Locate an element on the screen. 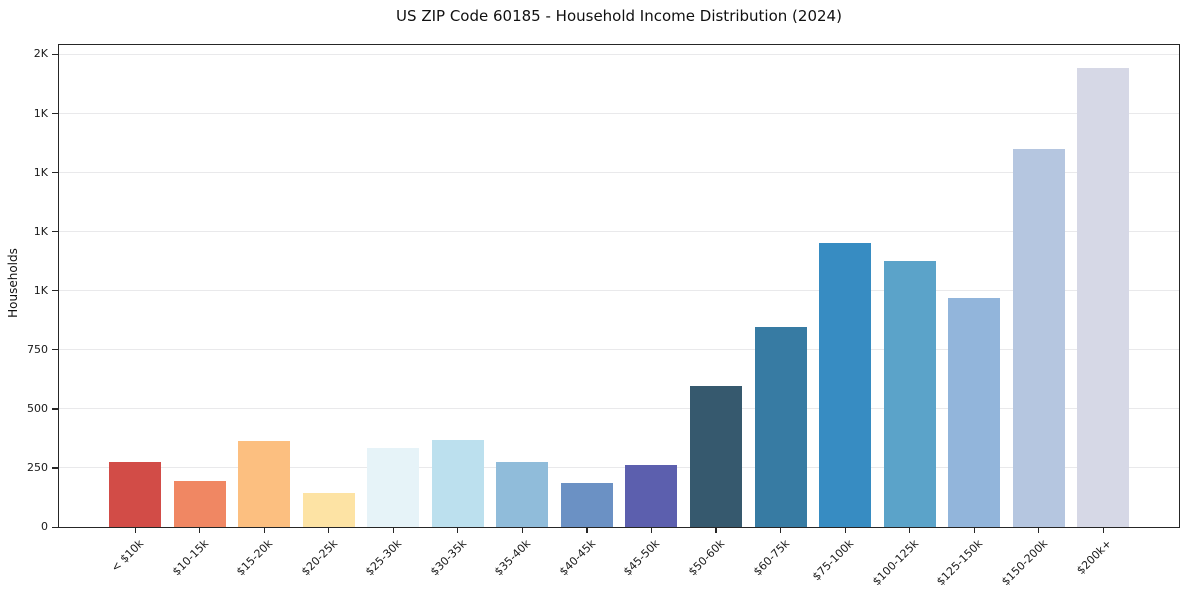 The height and width of the screenshot is (590, 1189). x-tick-label: < $10k is located at coordinates (127, 556).